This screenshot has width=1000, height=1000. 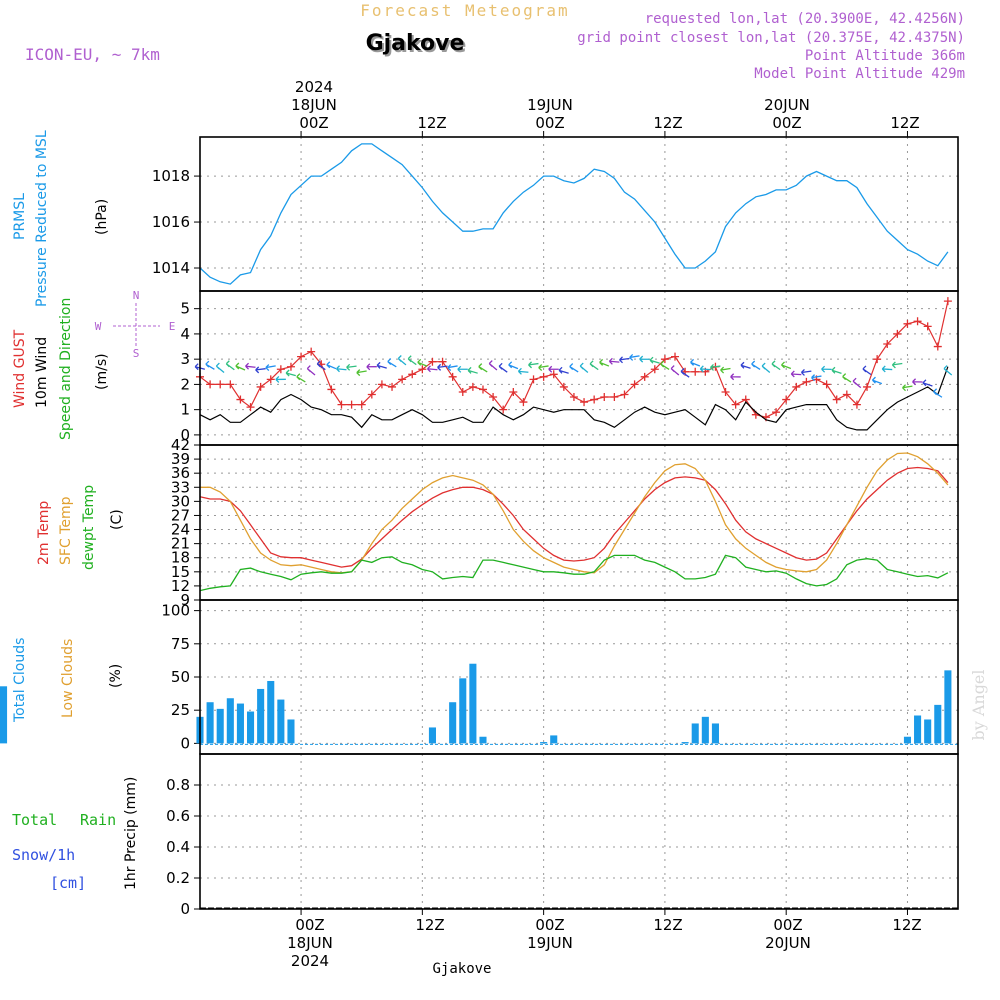 What do you see at coordinates (180, 677) in the screenshot?
I see `ytick-label-total-clouds-2: 50` at bounding box center [180, 677].